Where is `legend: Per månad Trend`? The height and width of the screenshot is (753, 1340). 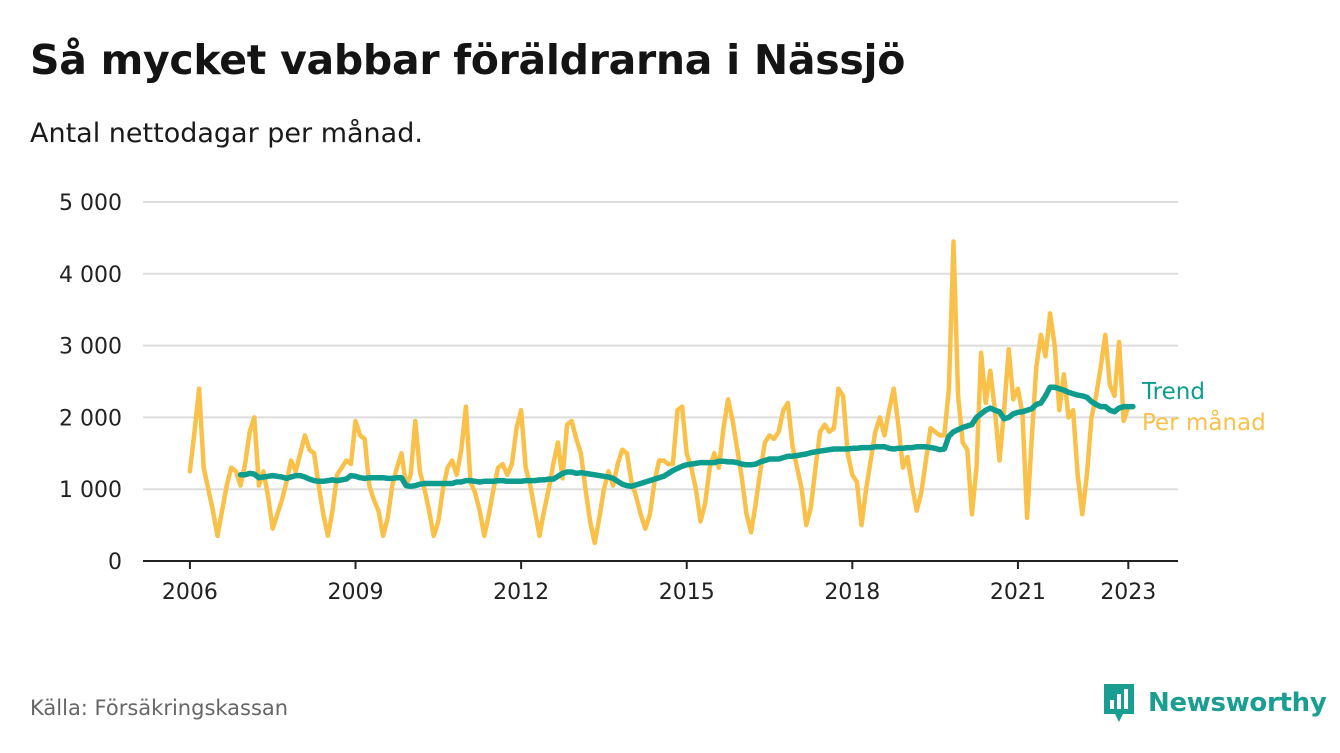
legend: Per månad Trend is located at coordinates (1203, 407).